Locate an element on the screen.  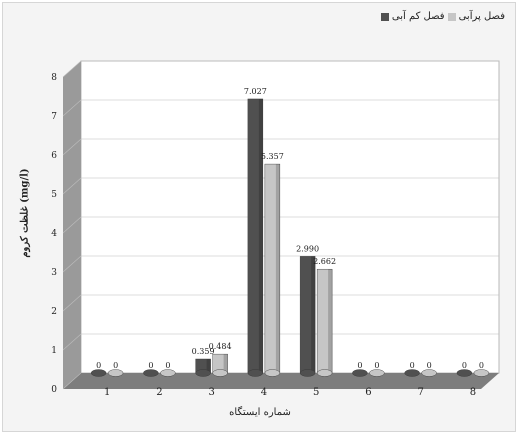
data-label: 0.359 is located at coordinates (203, 351).